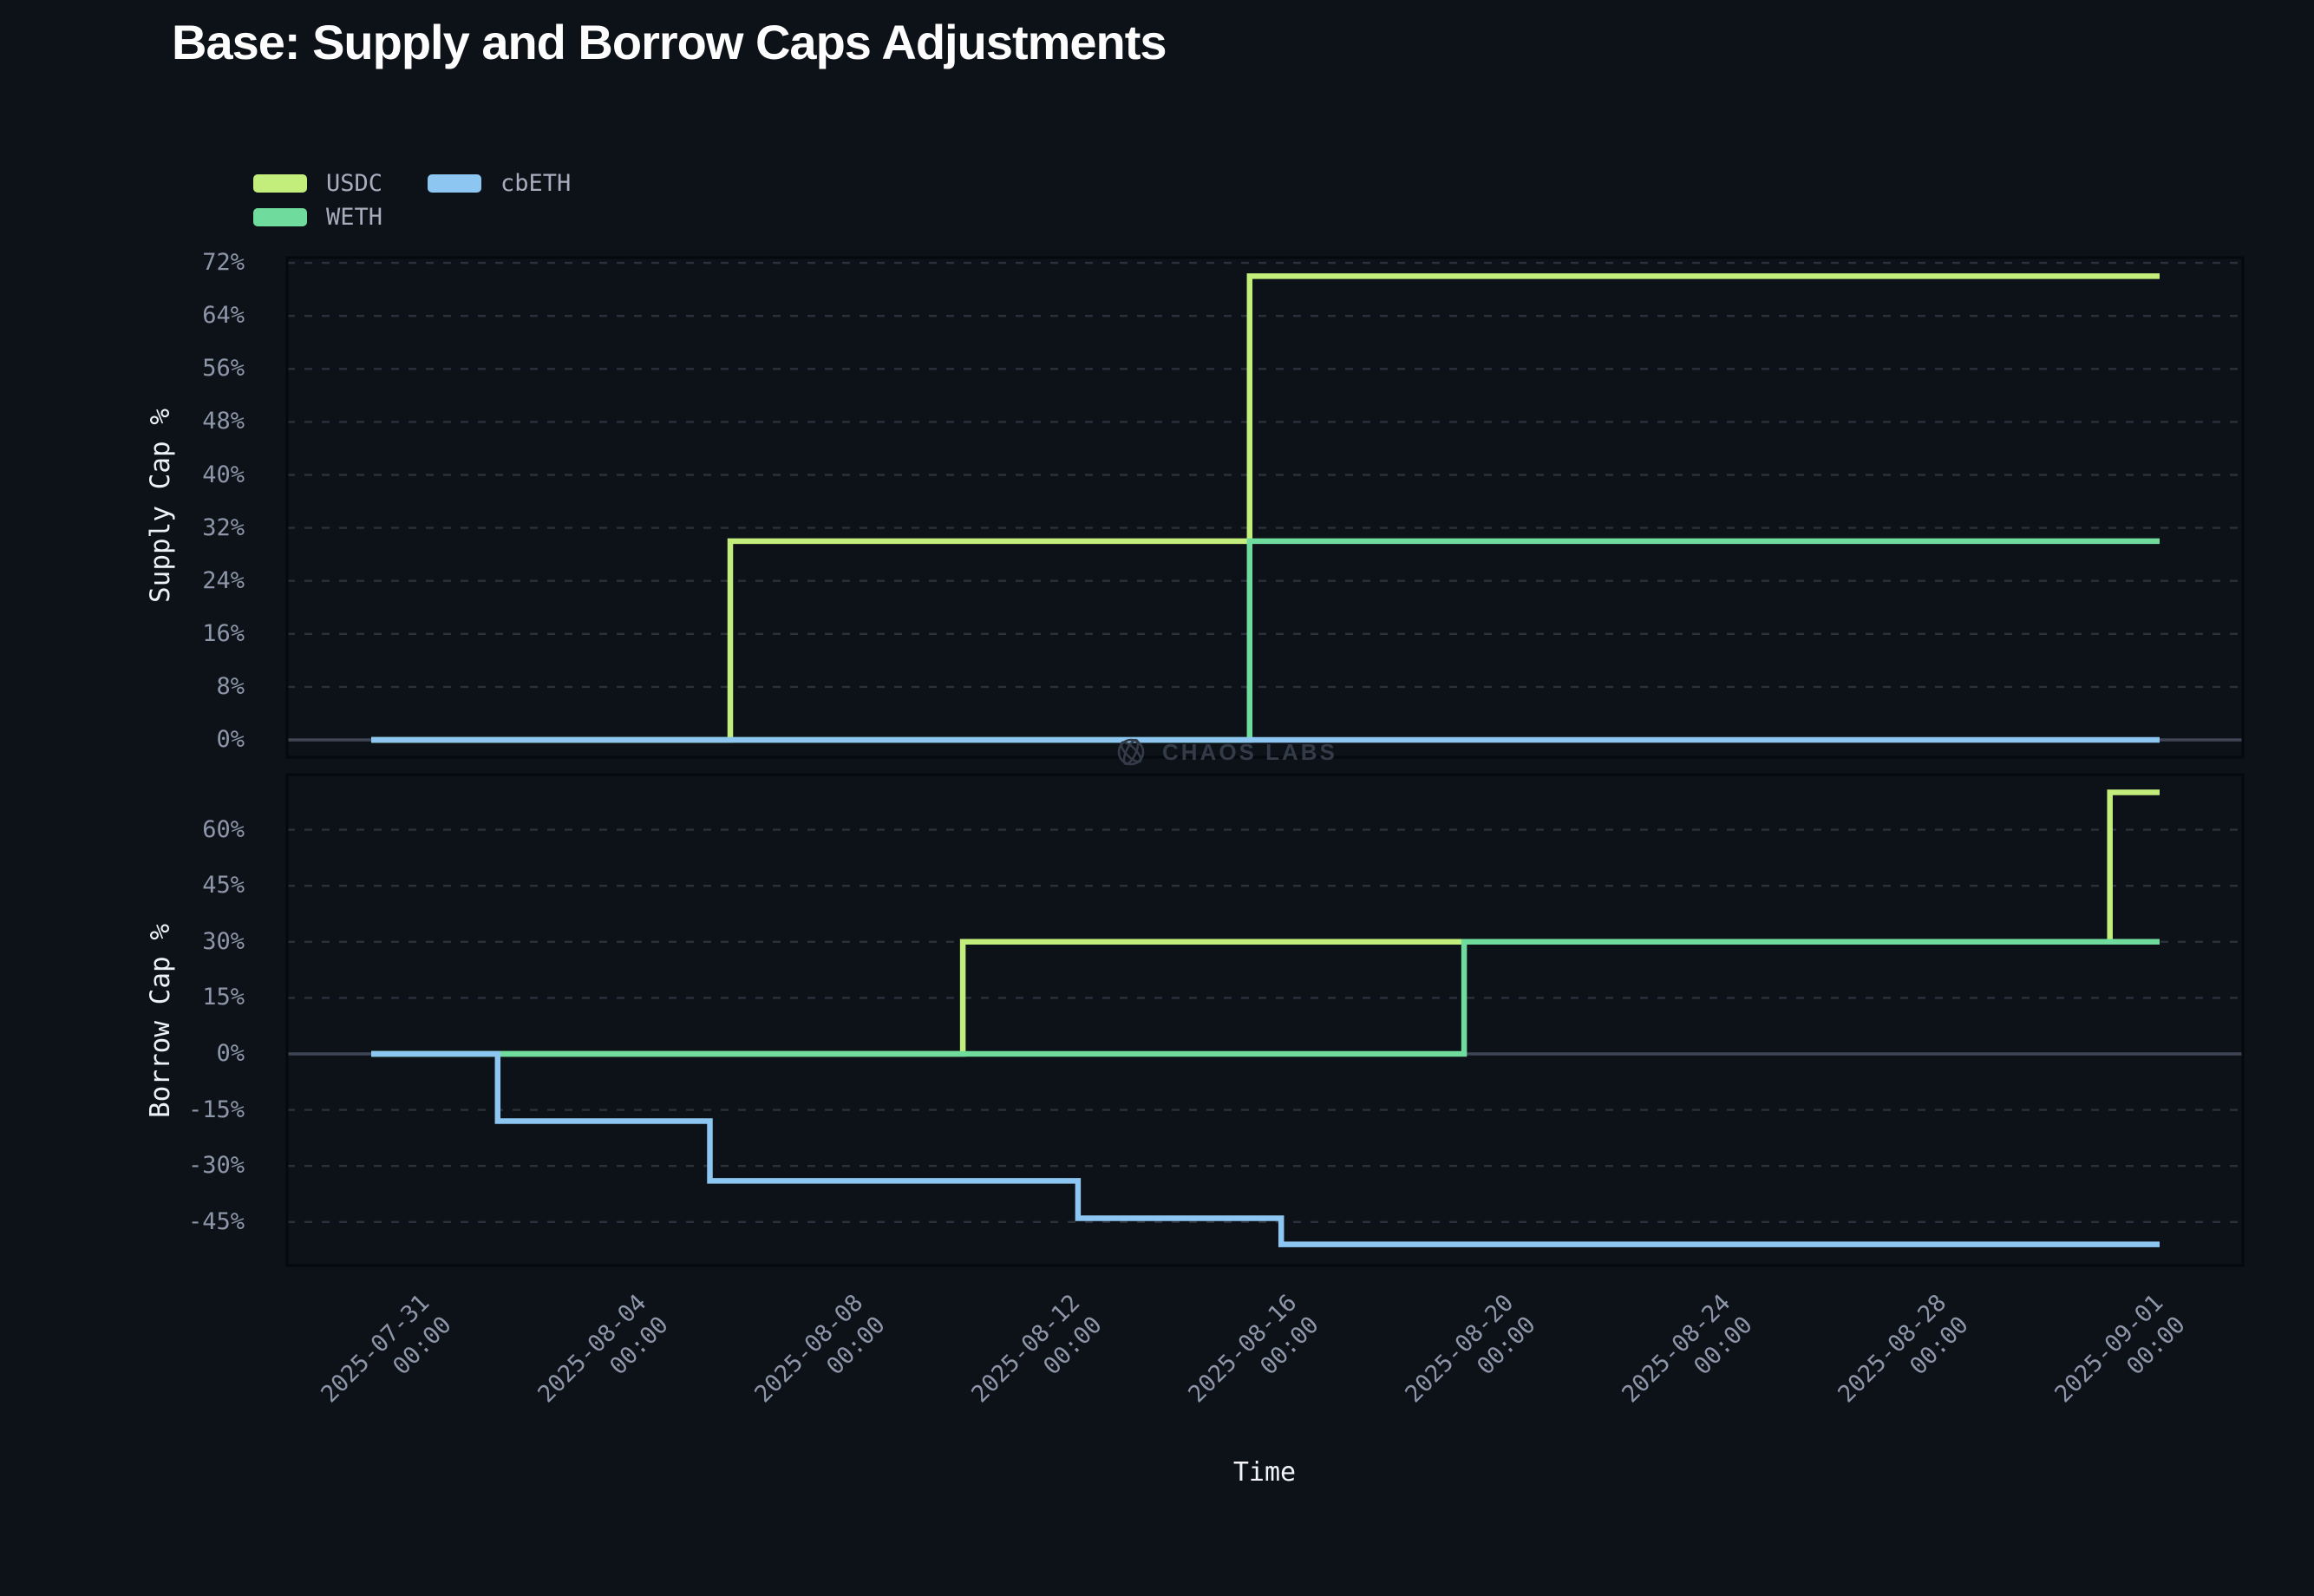  I want to click on usdc-swatch-icon, so click(280, 183).